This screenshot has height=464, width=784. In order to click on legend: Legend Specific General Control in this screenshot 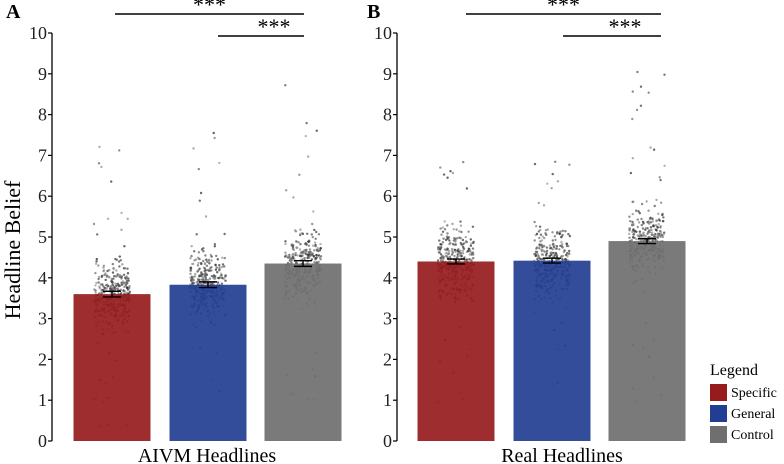, I will do `click(743, 402)`.